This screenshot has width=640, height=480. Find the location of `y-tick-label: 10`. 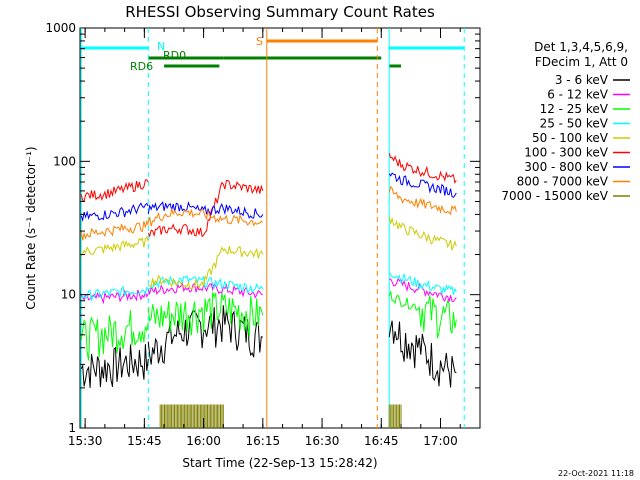

y-tick-label: 10 is located at coordinates (68, 295).